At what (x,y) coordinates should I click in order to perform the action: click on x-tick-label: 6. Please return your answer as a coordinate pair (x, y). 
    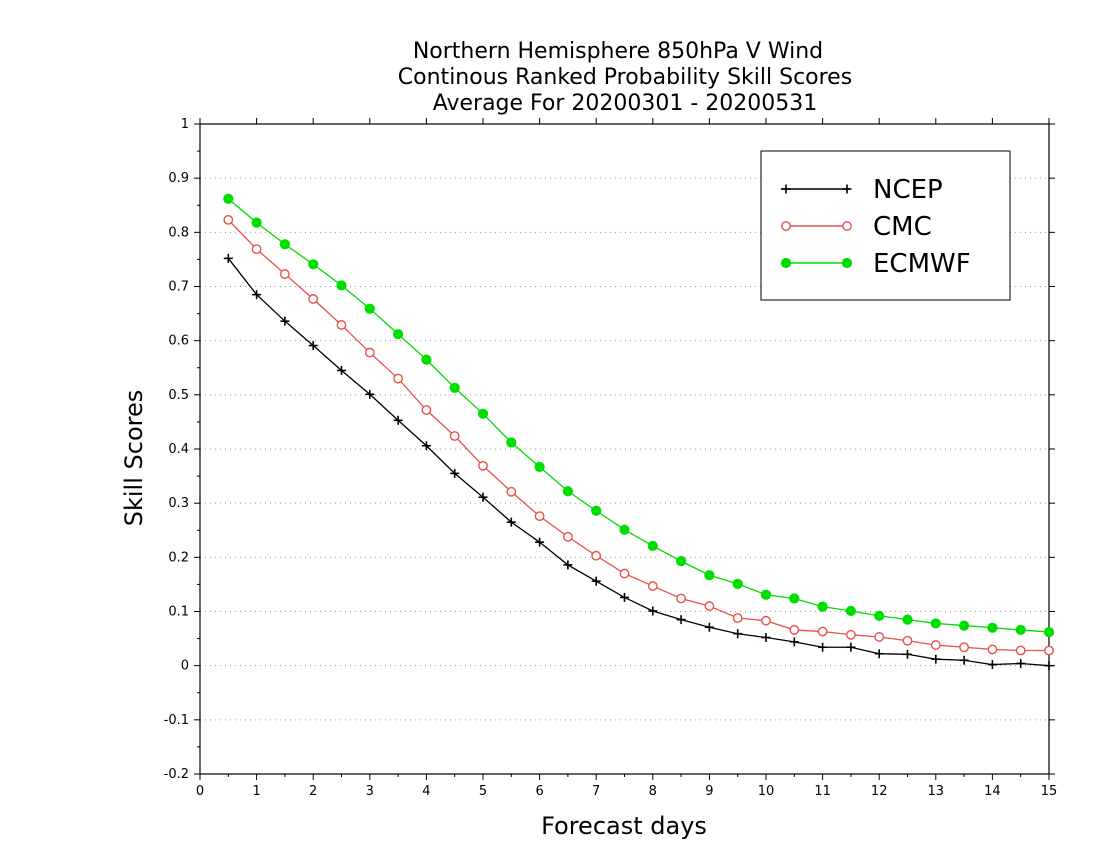
    Looking at the image, I should click on (539, 791).